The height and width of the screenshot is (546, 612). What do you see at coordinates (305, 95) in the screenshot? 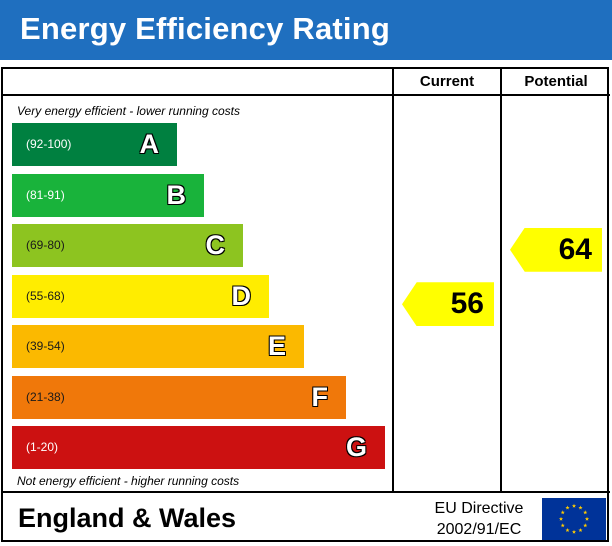
I see `header-row-divider` at bounding box center [305, 95].